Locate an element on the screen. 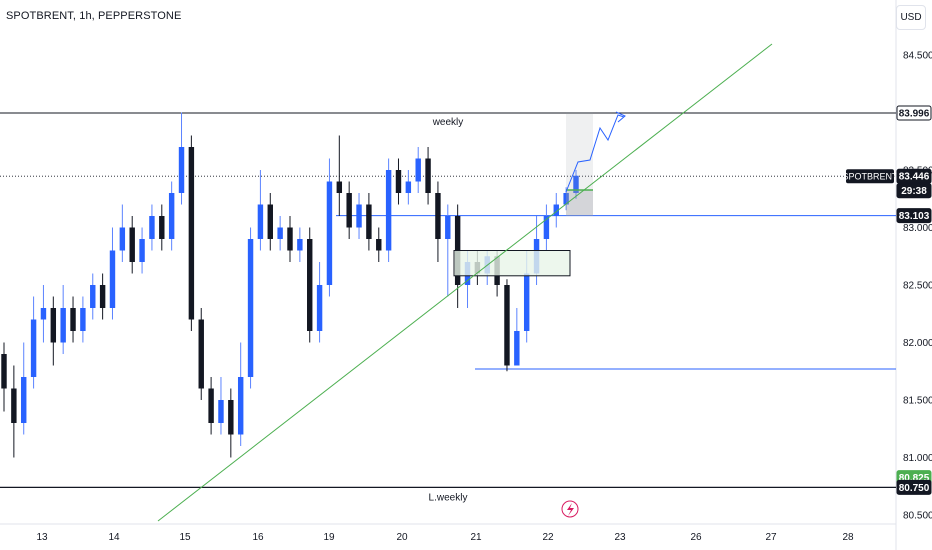  x-tick-label: 21 is located at coordinates (476, 537).